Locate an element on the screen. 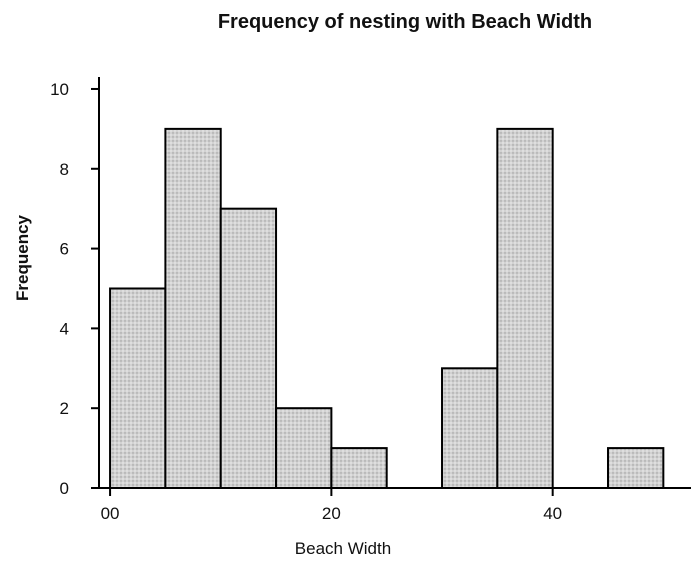 The width and height of the screenshot is (691, 561). y-tick-label: 0 is located at coordinates (64, 488).